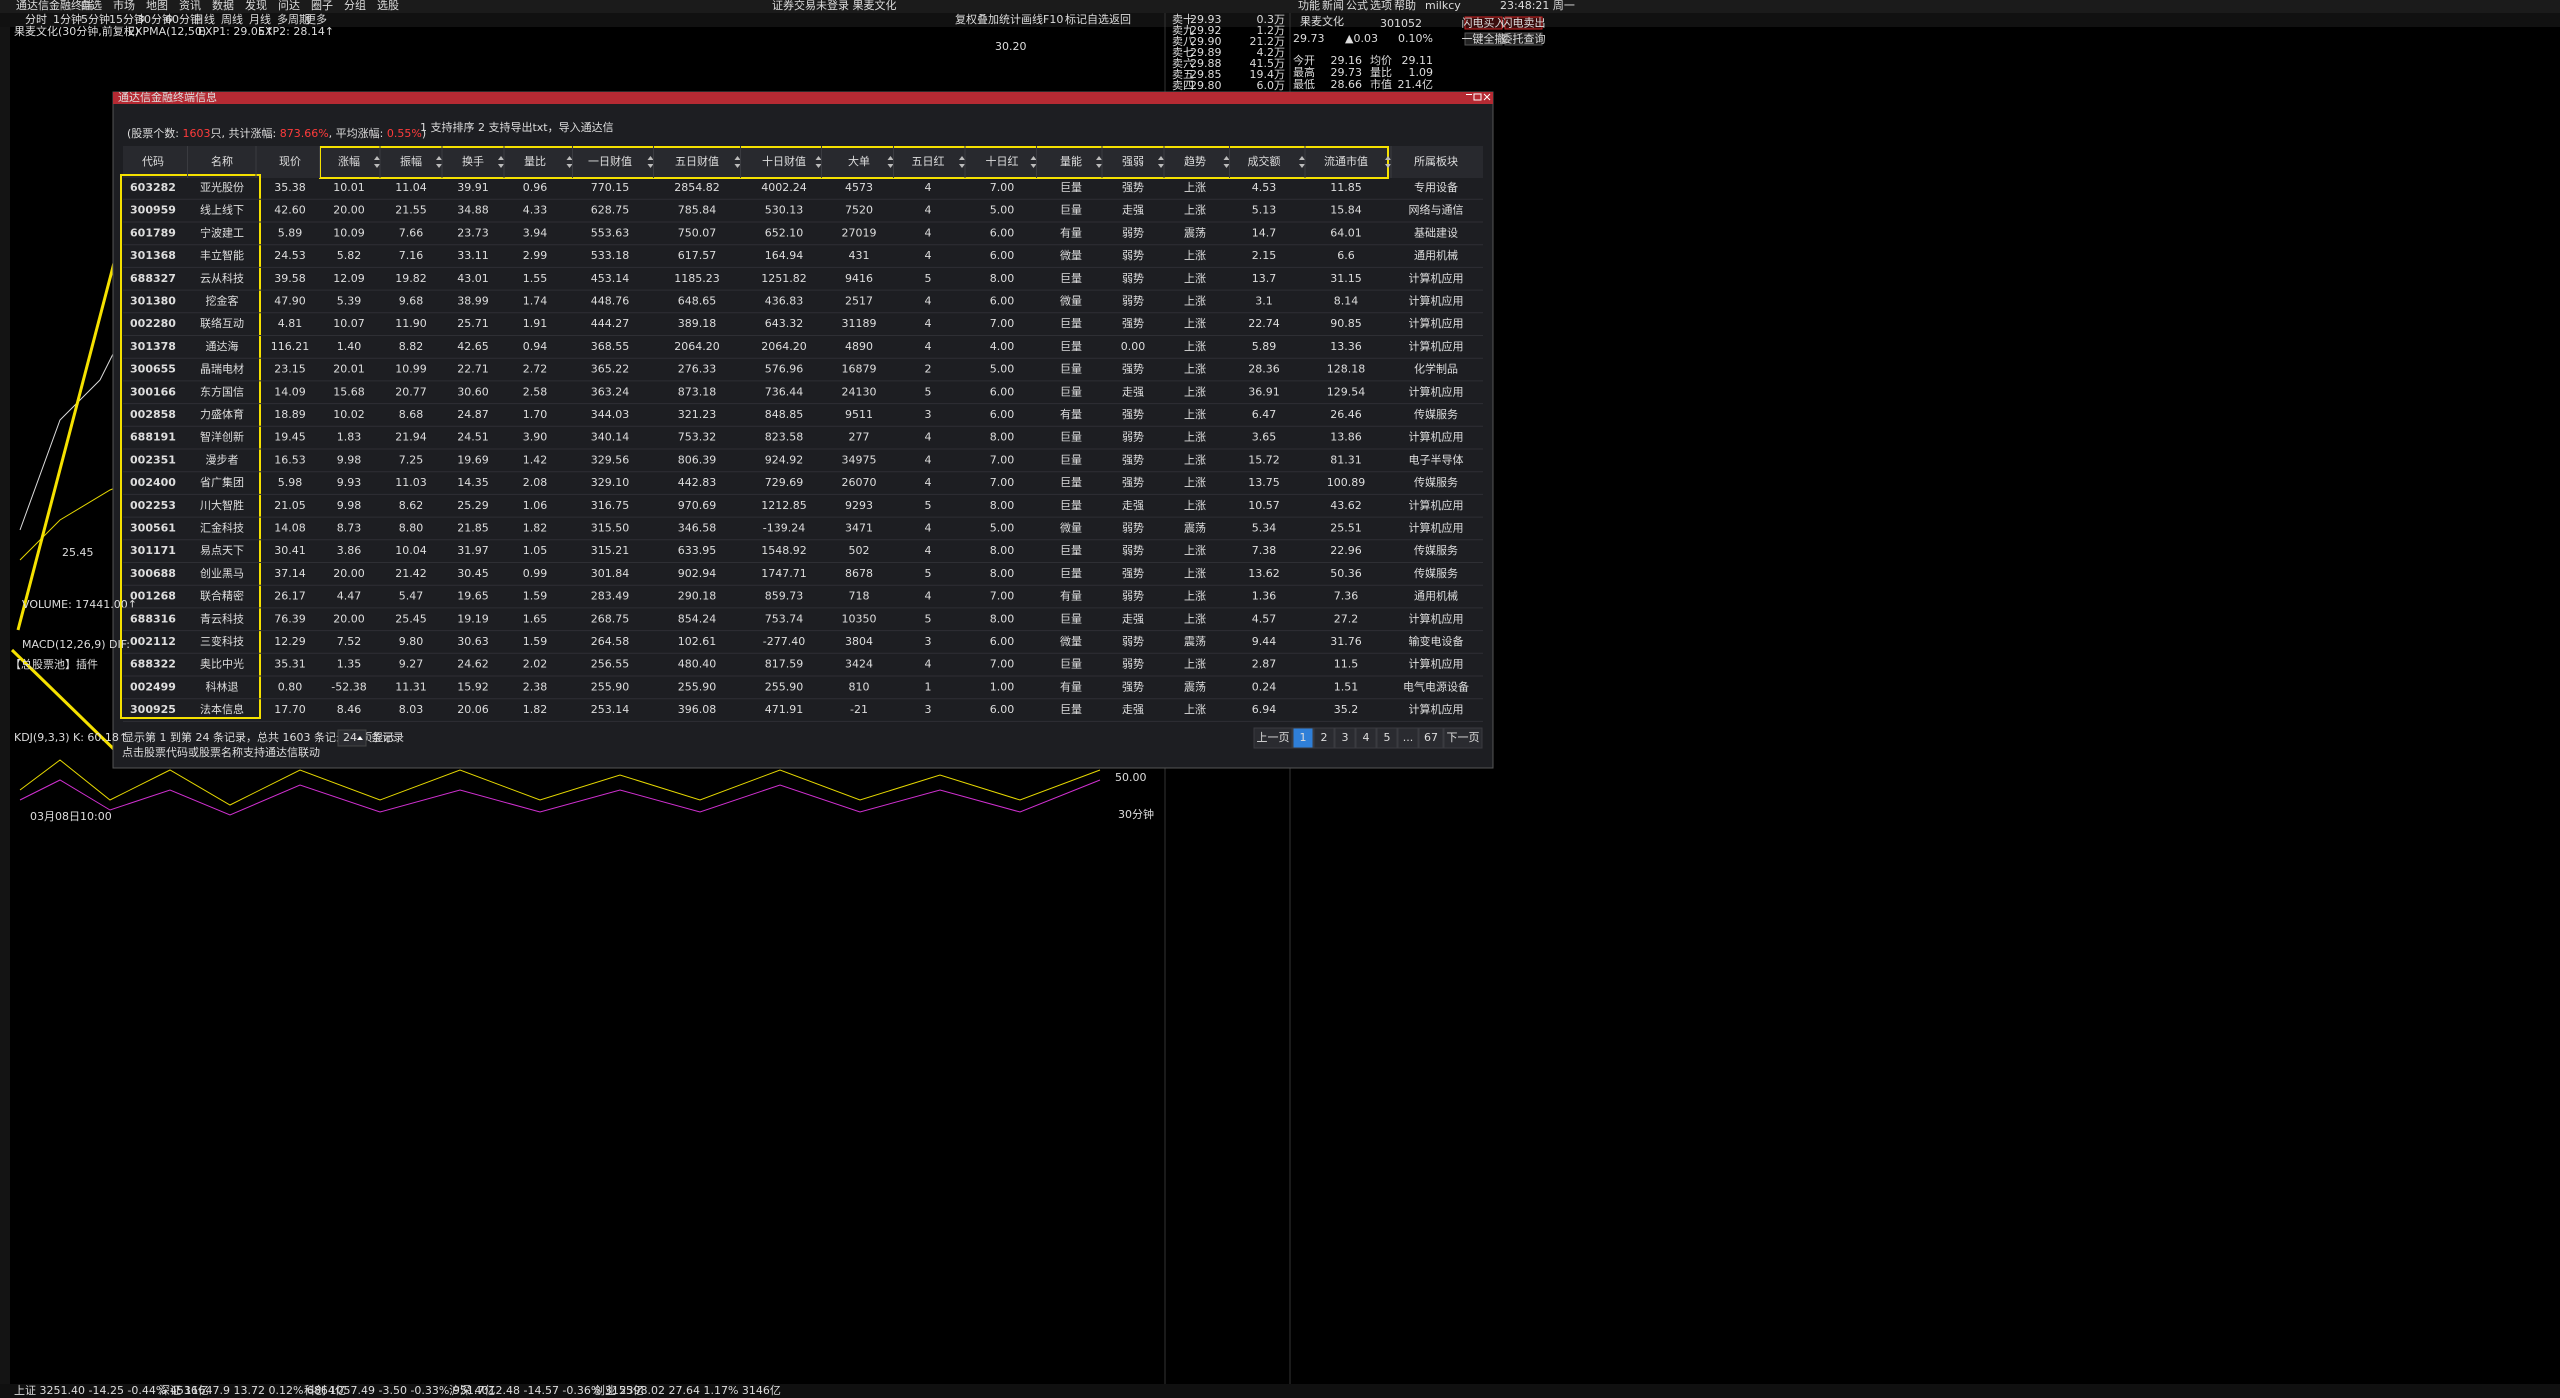  Describe the element at coordinates (473, 161) in the screenshot. I see `column-header: 换手` at that location.